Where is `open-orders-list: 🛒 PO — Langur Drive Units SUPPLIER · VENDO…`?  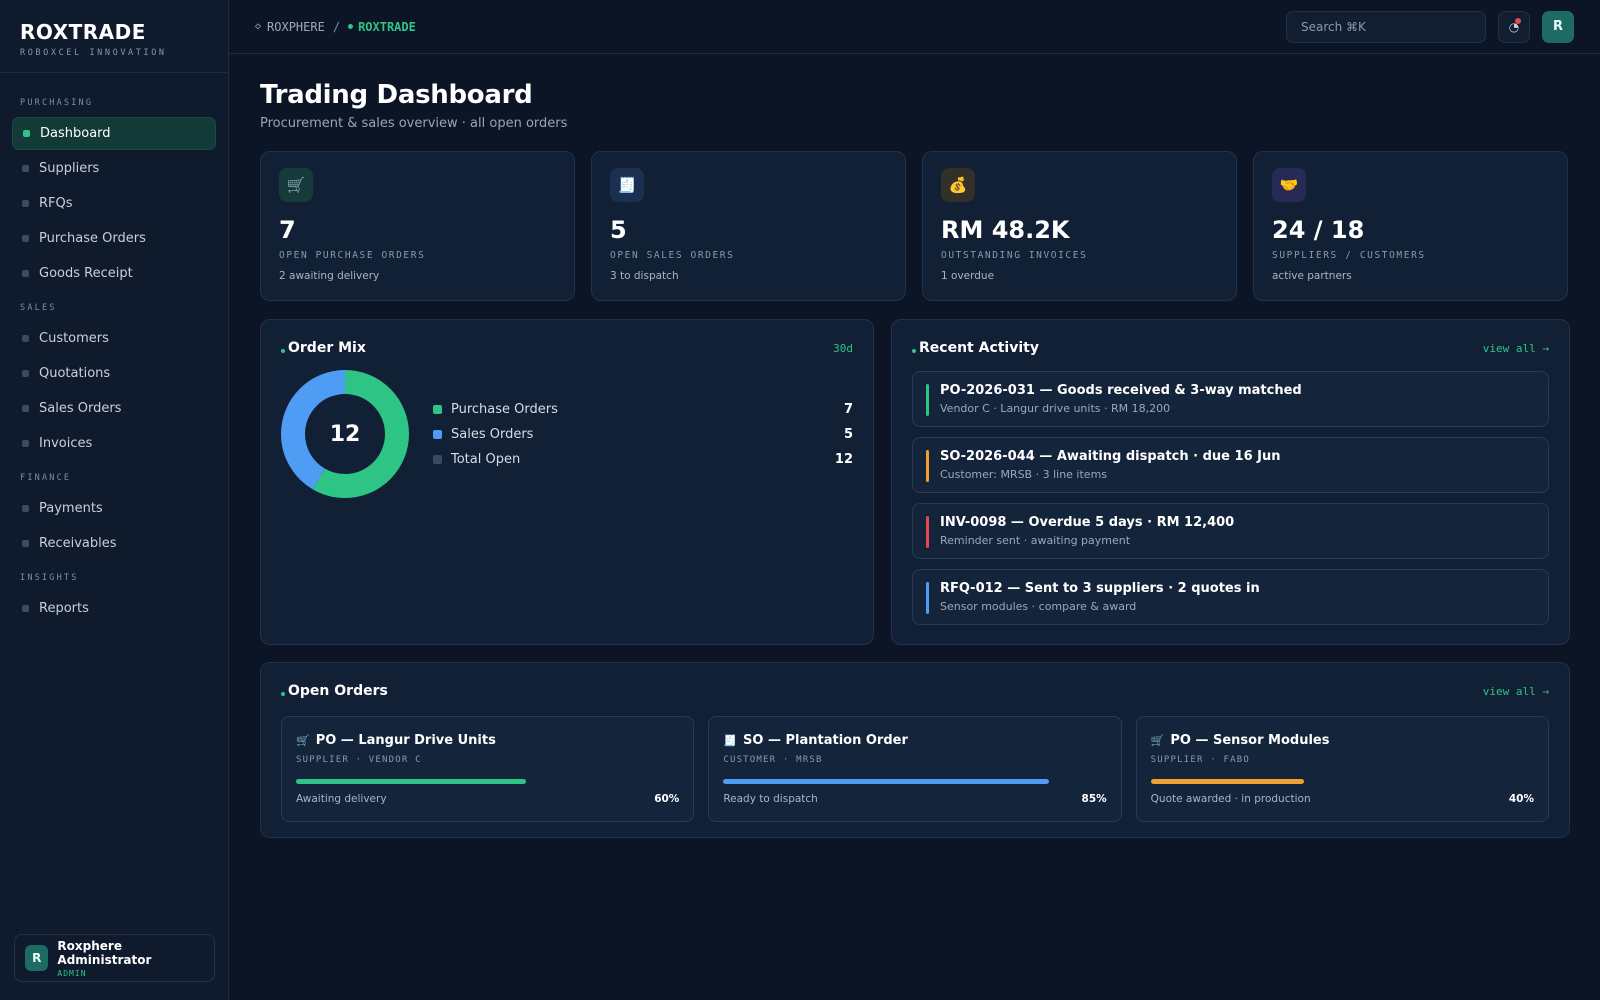
open-orders-list: 🛒 PO — Langur Drive Units SUPPLIER · VENDO… is located at coordinates (915, 769).